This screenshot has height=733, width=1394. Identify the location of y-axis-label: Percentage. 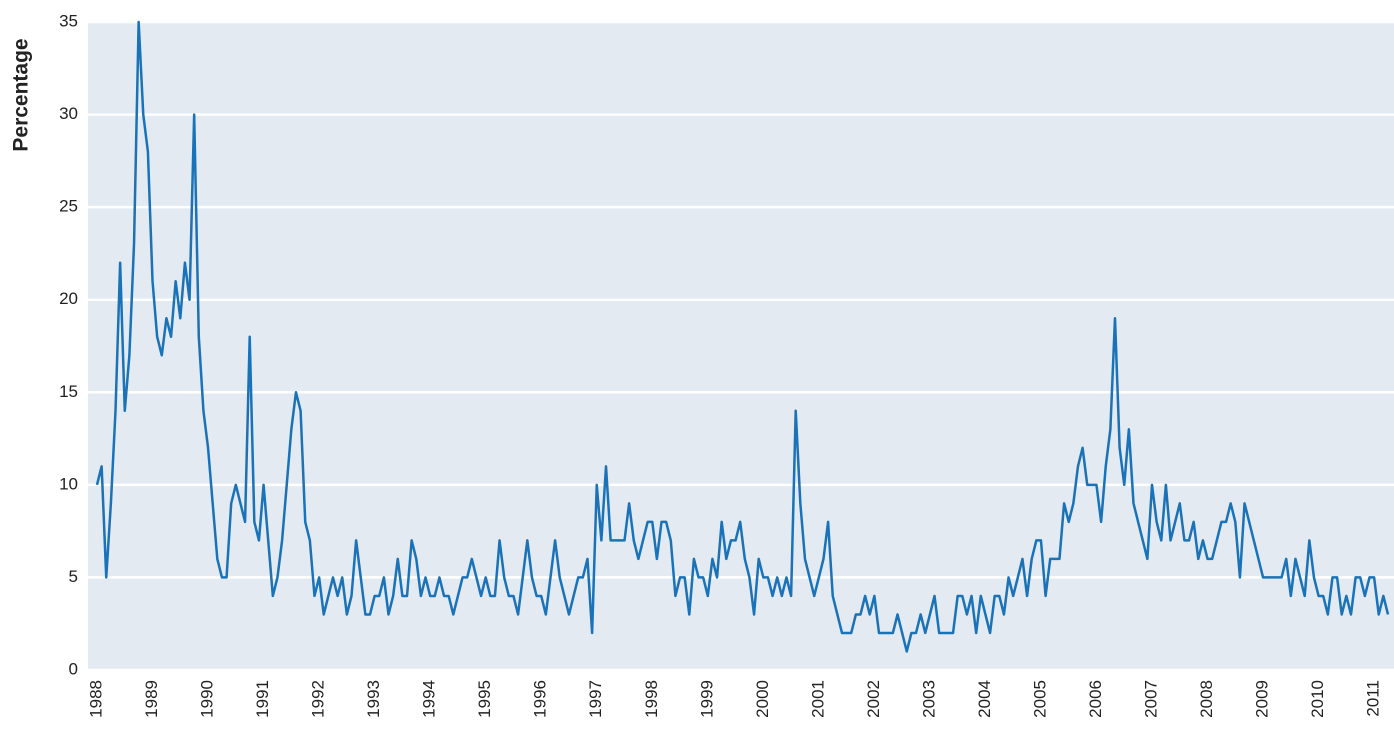
(21, 94).